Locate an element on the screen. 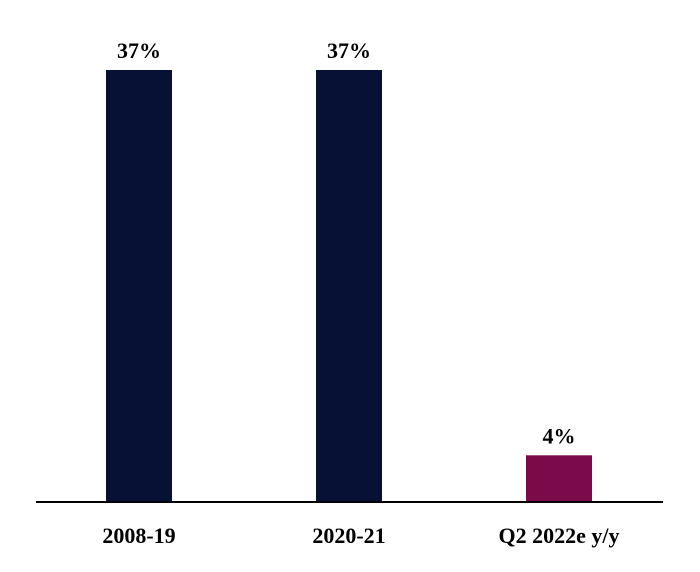 Image resolution: width=700 pixels, height=572 pixels. data-label-2: 37% is located at coordinates (349, 50).